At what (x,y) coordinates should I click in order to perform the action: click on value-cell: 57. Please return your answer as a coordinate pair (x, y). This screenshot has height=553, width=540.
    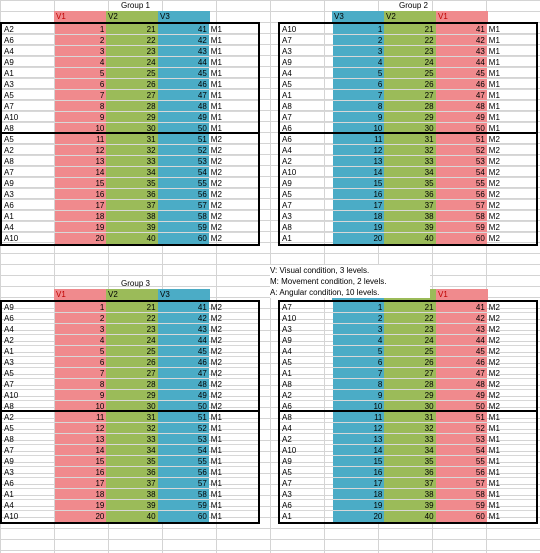
    Looking at the image, I should click on (183, 483).